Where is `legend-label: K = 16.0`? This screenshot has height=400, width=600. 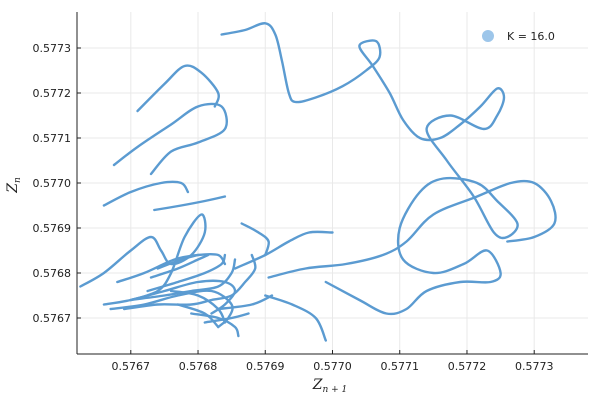 legend-label: K = 16.0 is located at coordinates (531, 36).